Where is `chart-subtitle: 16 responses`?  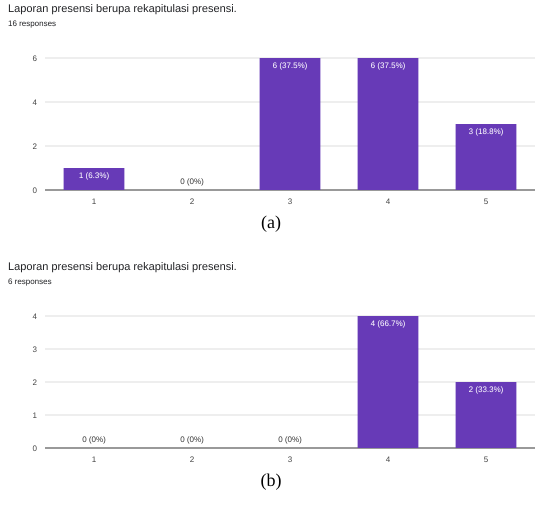 chart-subtitle: 16 responses is located at coordinates (32, 23).